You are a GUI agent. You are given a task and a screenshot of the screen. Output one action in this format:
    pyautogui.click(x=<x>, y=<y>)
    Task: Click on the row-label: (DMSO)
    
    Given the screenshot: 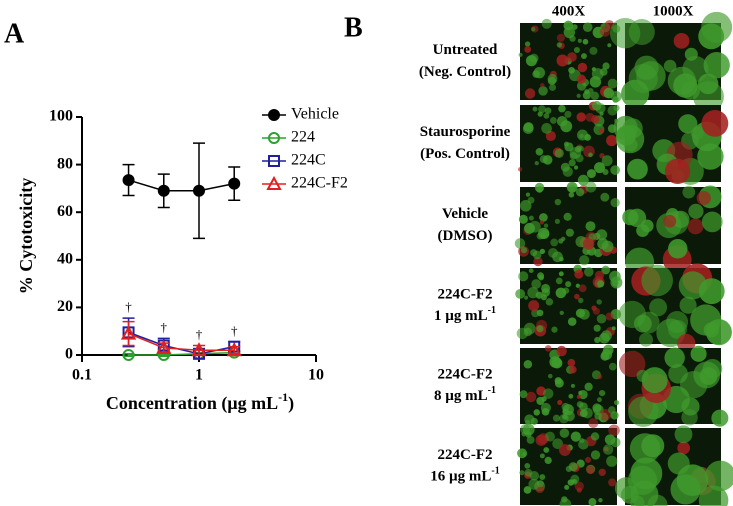 What is the action you would take?
    pyautogui.click(x=465, y=236)
    